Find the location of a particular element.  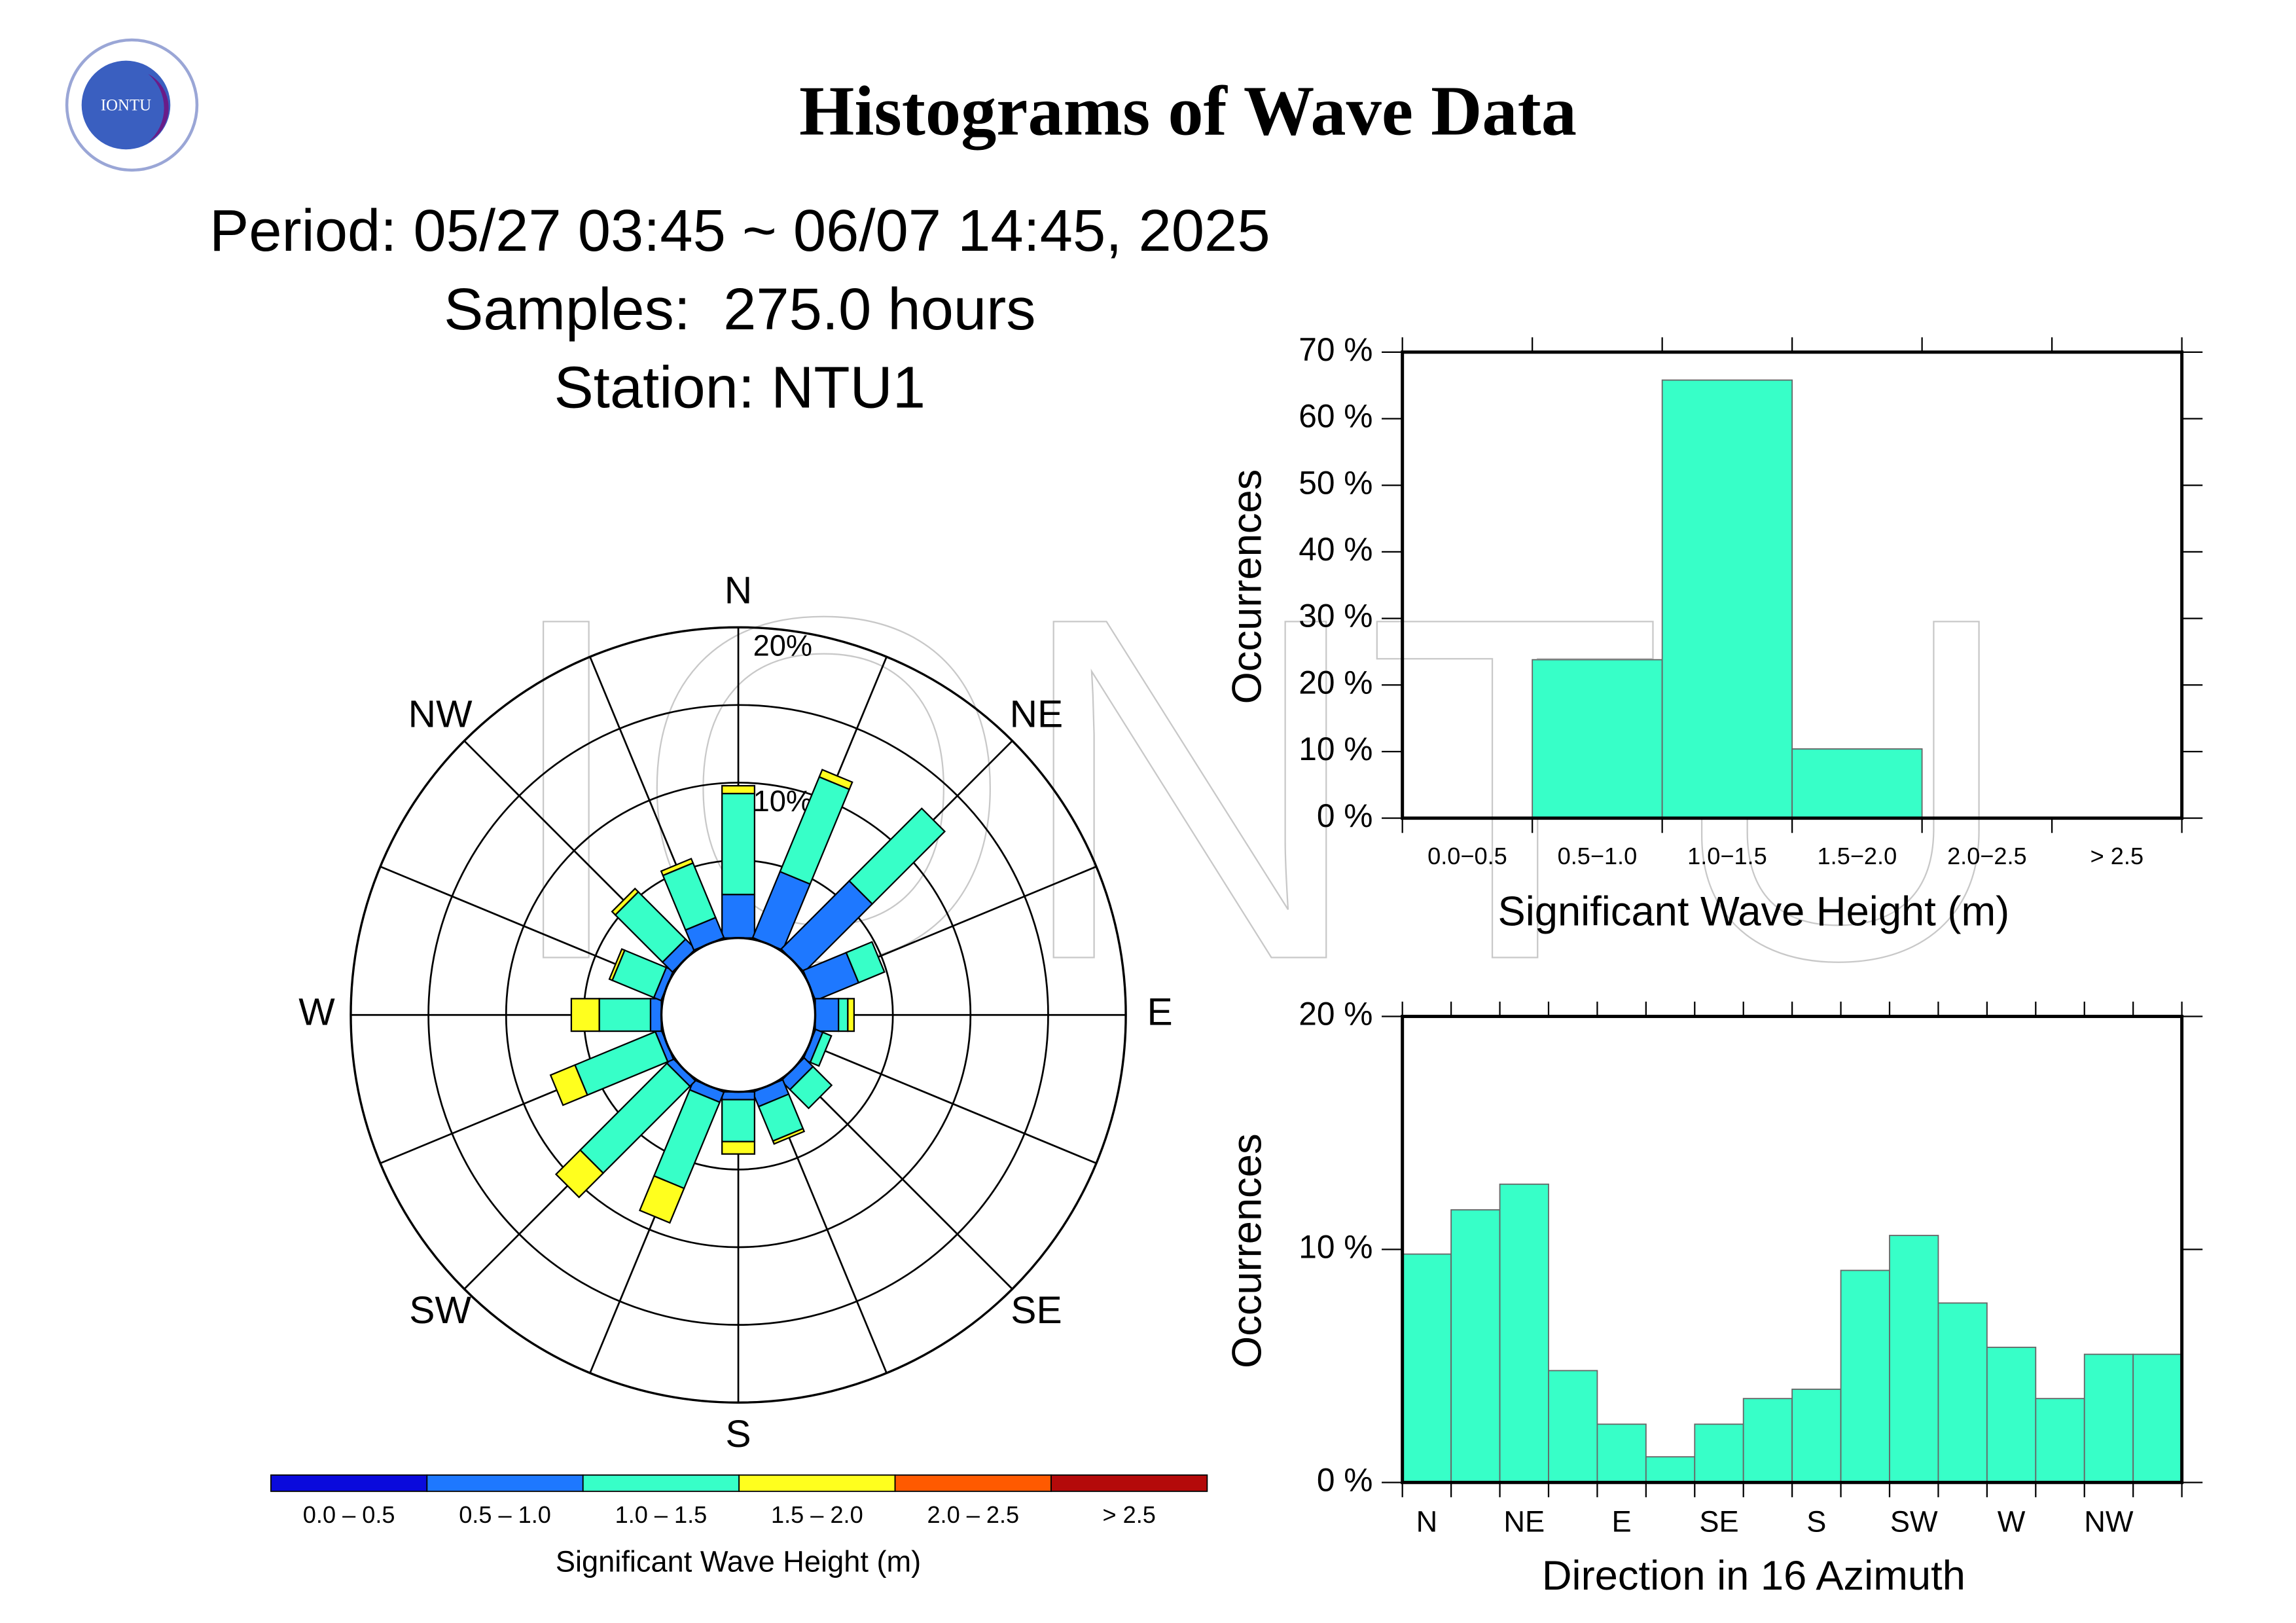

period: Period: 05/27 03:45 ~ 06/07 14:45, 2025 is located at coordinates (739, 231).